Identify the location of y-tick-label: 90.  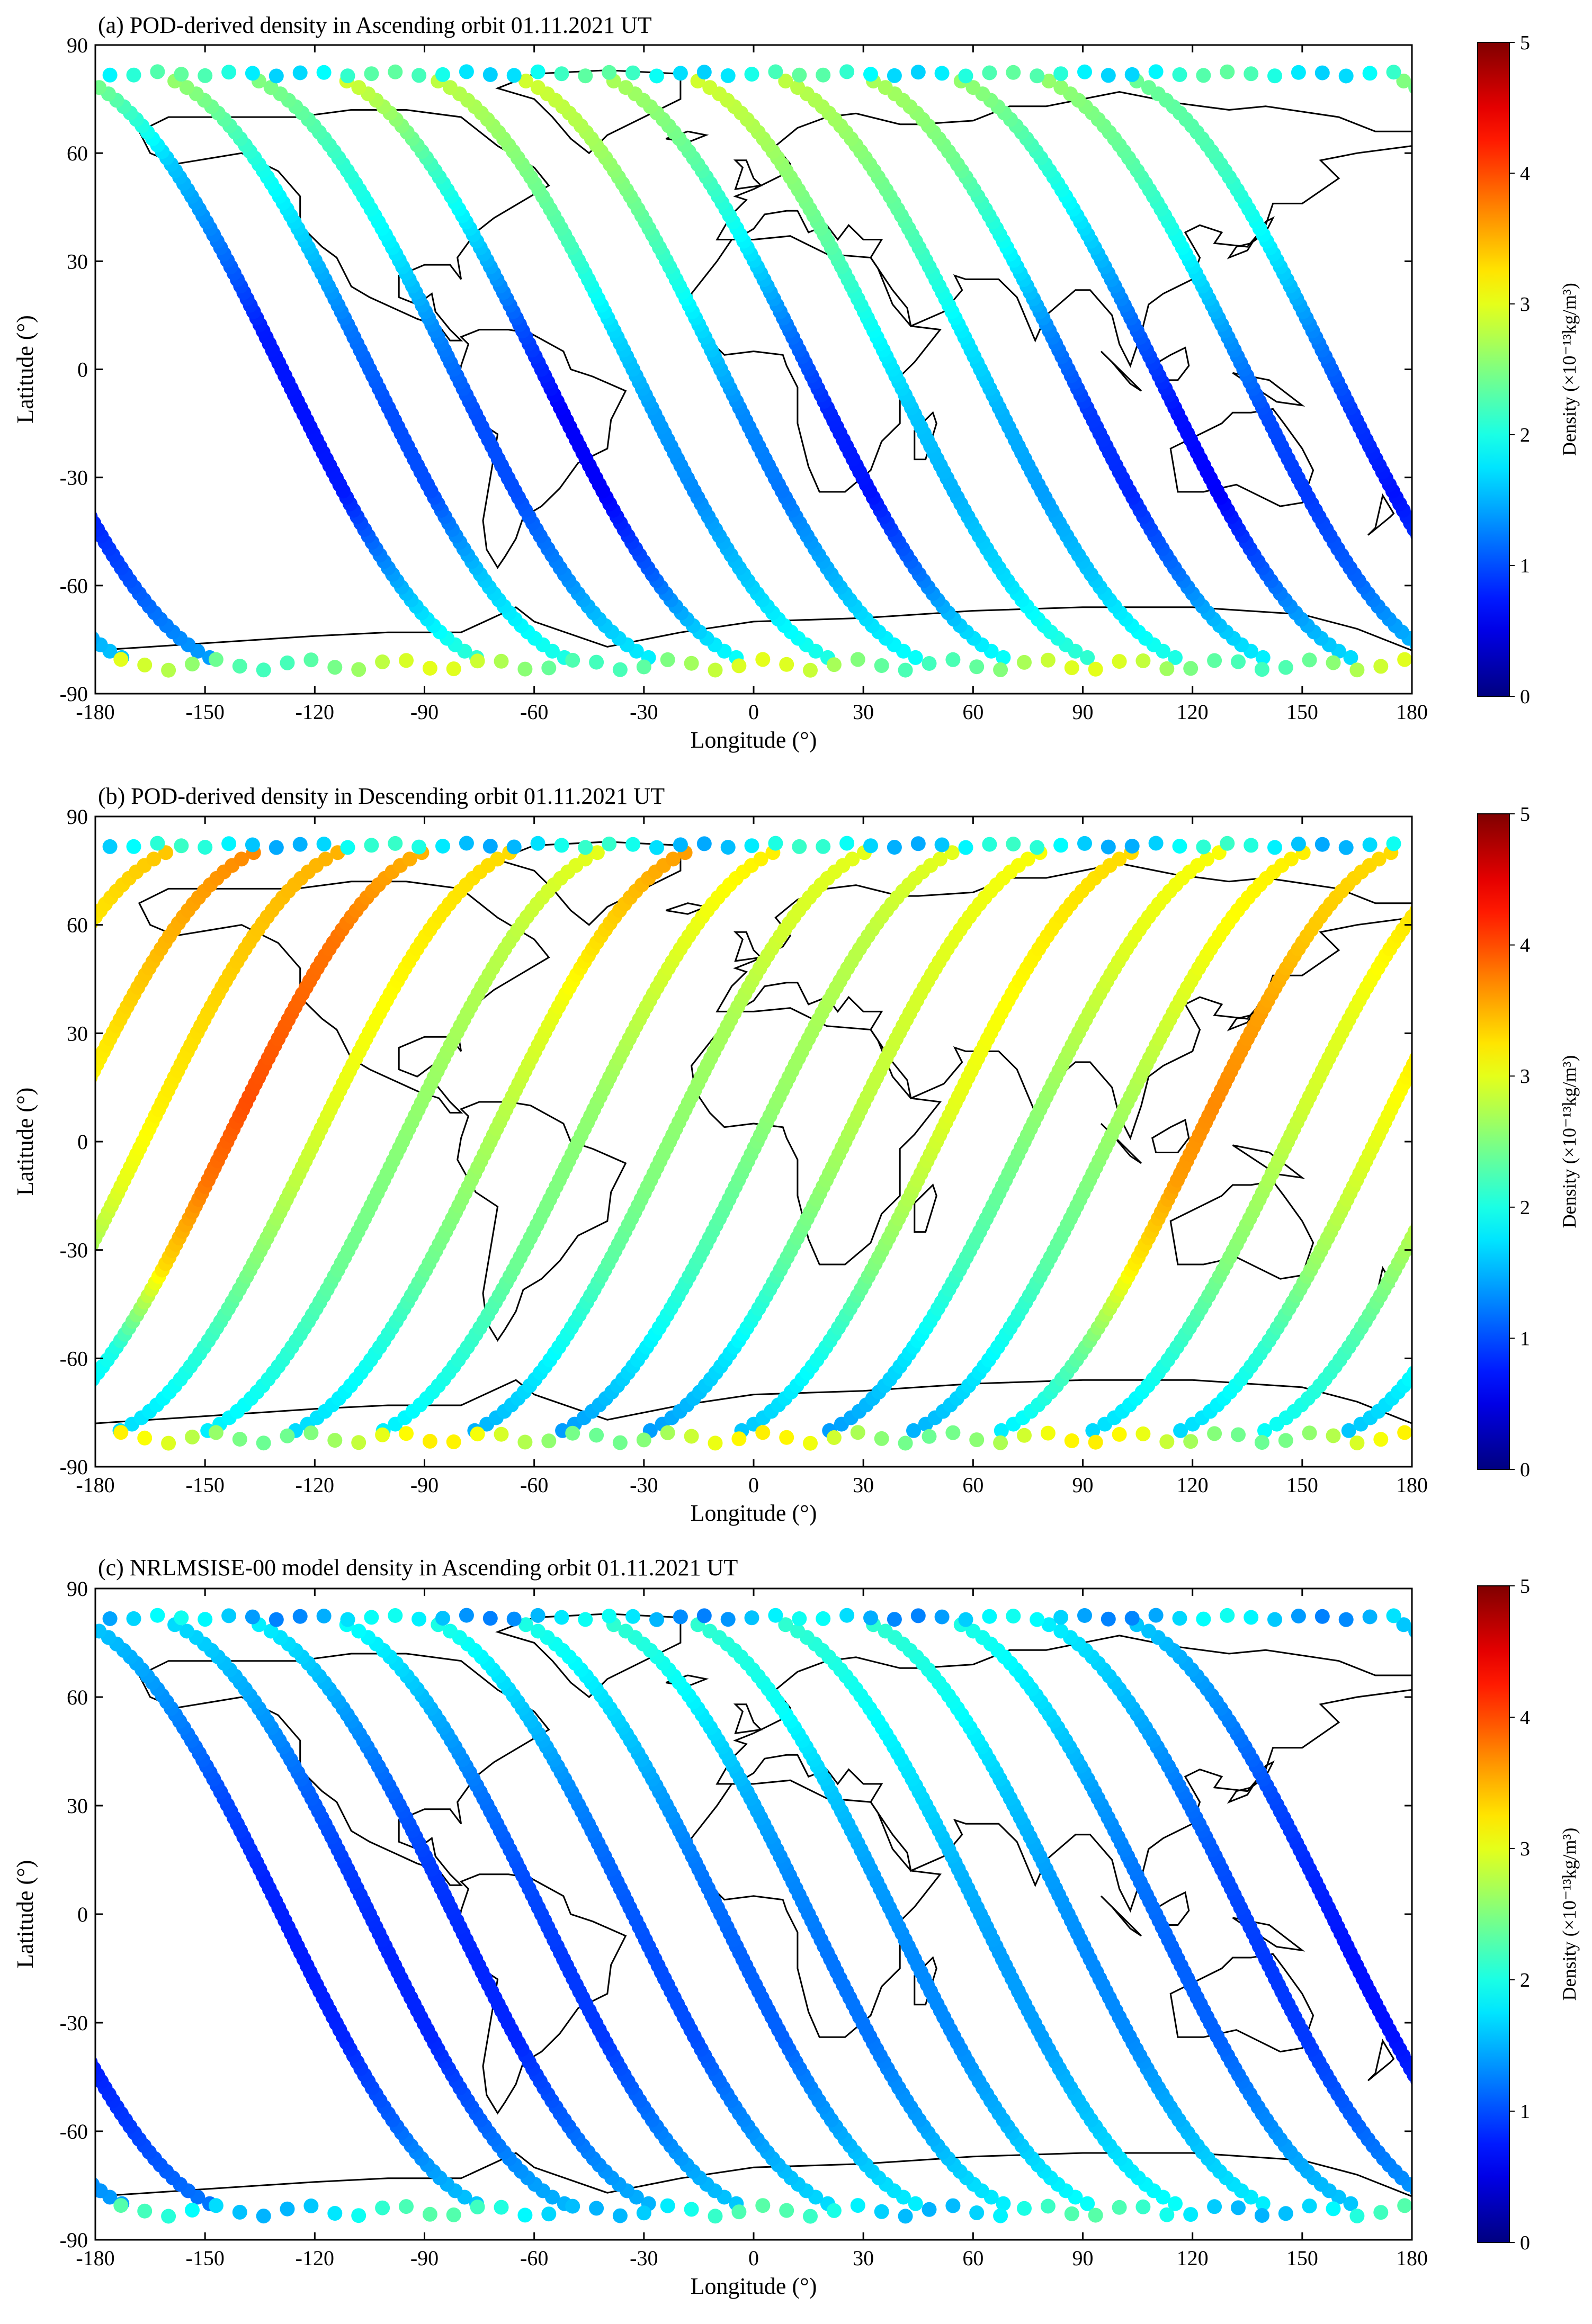
(77, 1589).